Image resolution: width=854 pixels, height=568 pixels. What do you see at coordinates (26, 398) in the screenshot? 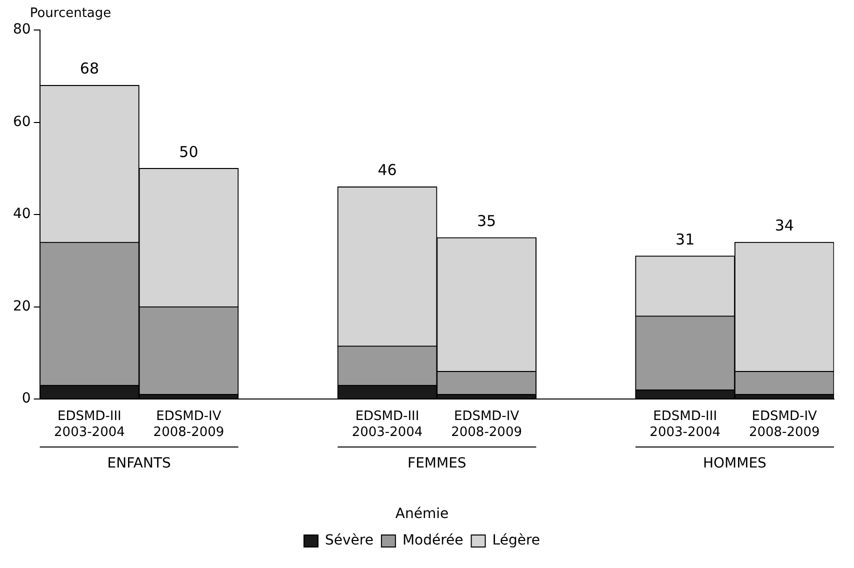
I see `y-tick-label: 0` at bounding box center [26, 398].